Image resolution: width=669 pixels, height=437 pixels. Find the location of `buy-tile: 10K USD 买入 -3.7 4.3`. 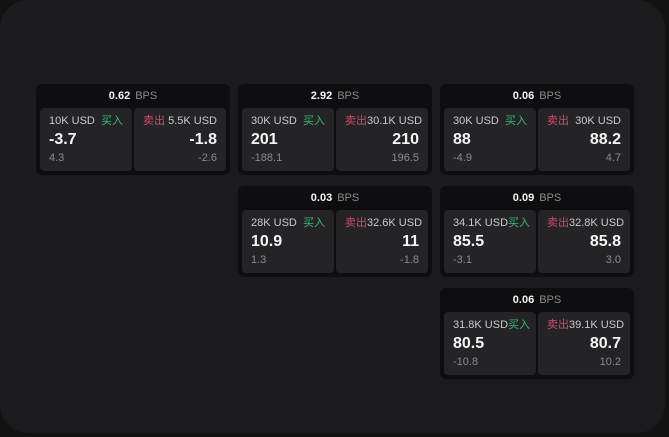

buy-tile: 10K USD 买入 -3.7 4.3 is located at coordinates (86, 139).